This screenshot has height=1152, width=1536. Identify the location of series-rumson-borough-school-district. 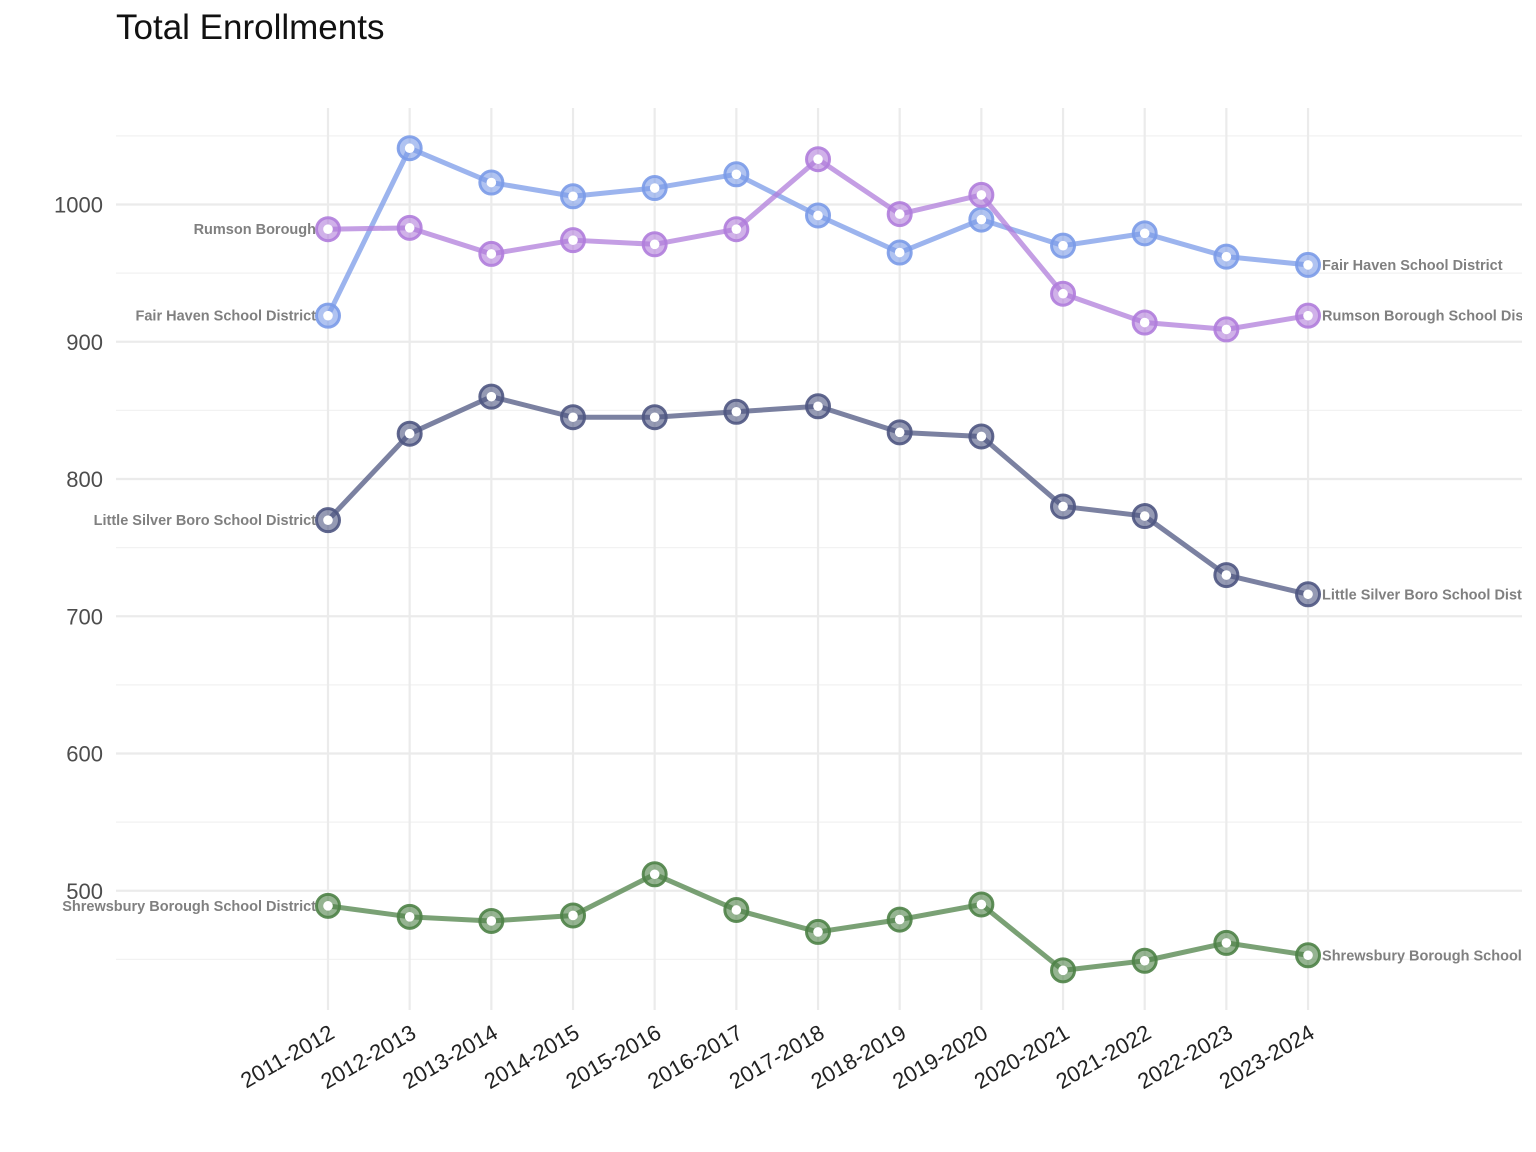
(818, 244).